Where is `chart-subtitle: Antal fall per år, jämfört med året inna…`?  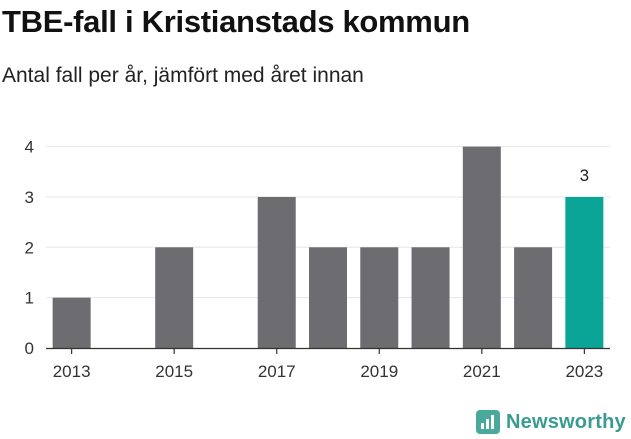
chart-subtitle: Antal fall per år, jämfört med året inna… is located at coordinates (183, 75).